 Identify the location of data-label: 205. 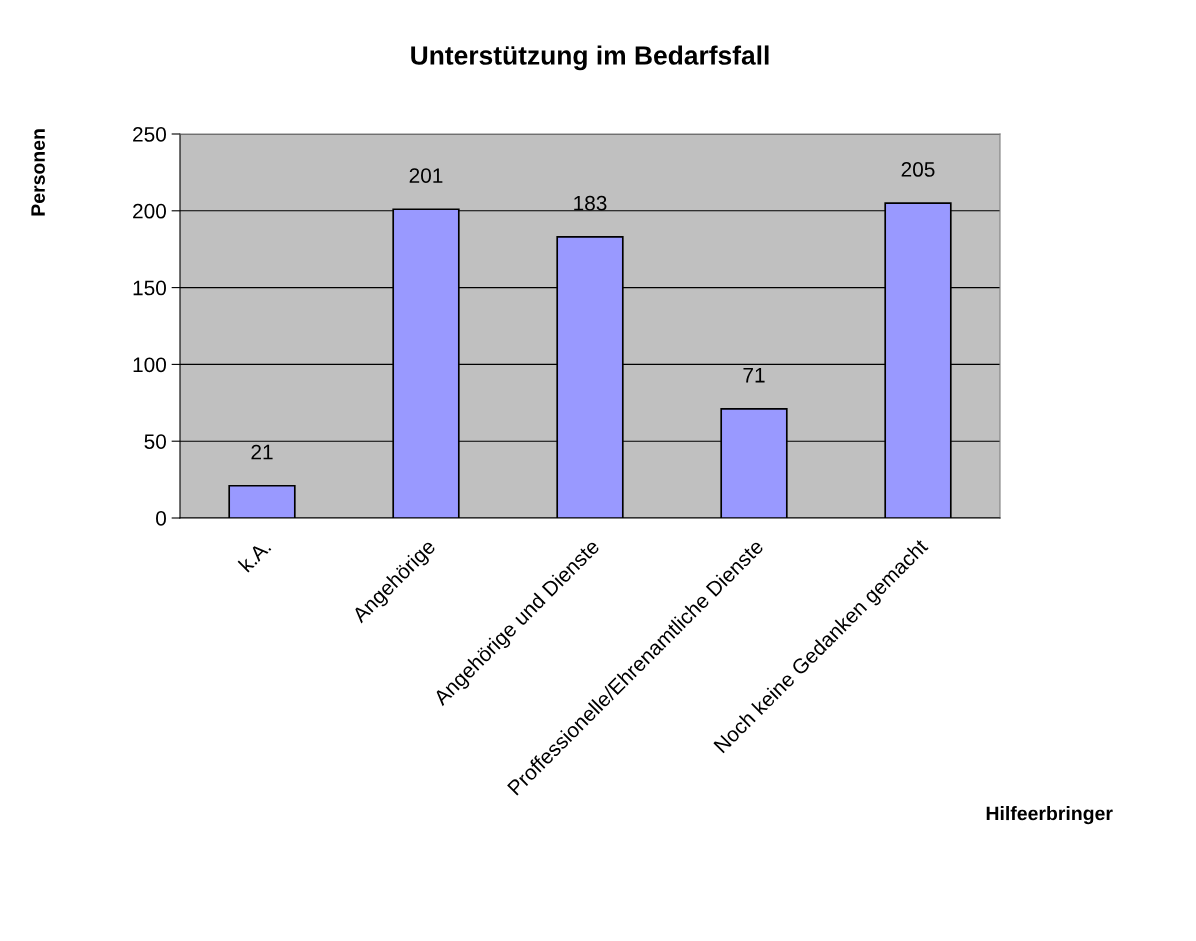
(918, 169).